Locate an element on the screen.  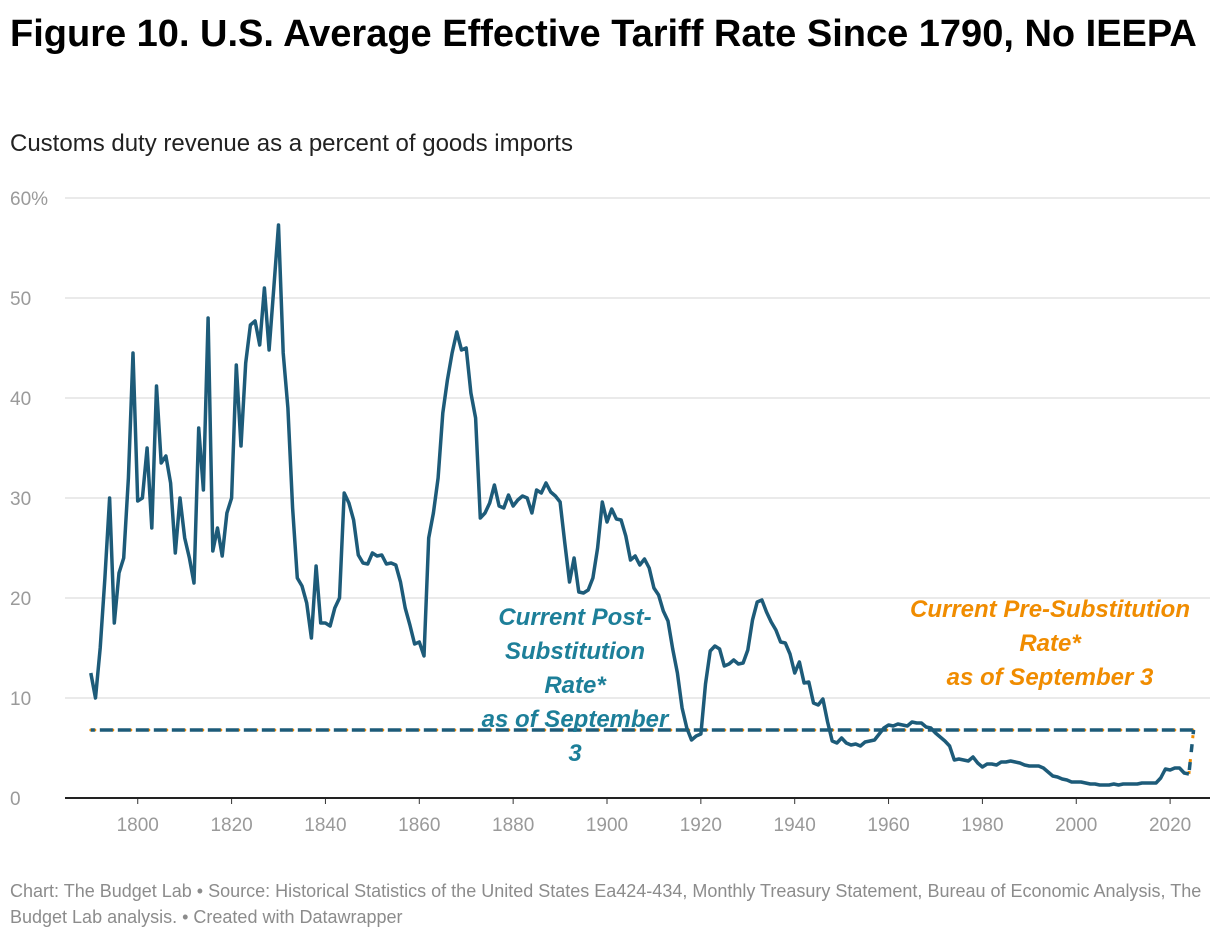
post-substitution-annotation: Current Post- is located at coordinates (574, 617).